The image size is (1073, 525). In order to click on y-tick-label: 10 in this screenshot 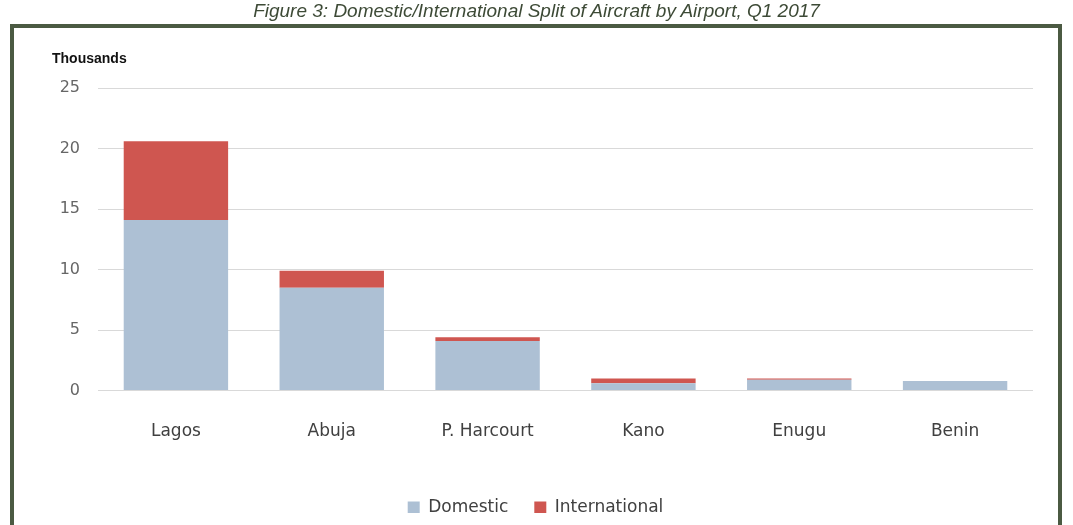, I will do `click(69, 268)`.